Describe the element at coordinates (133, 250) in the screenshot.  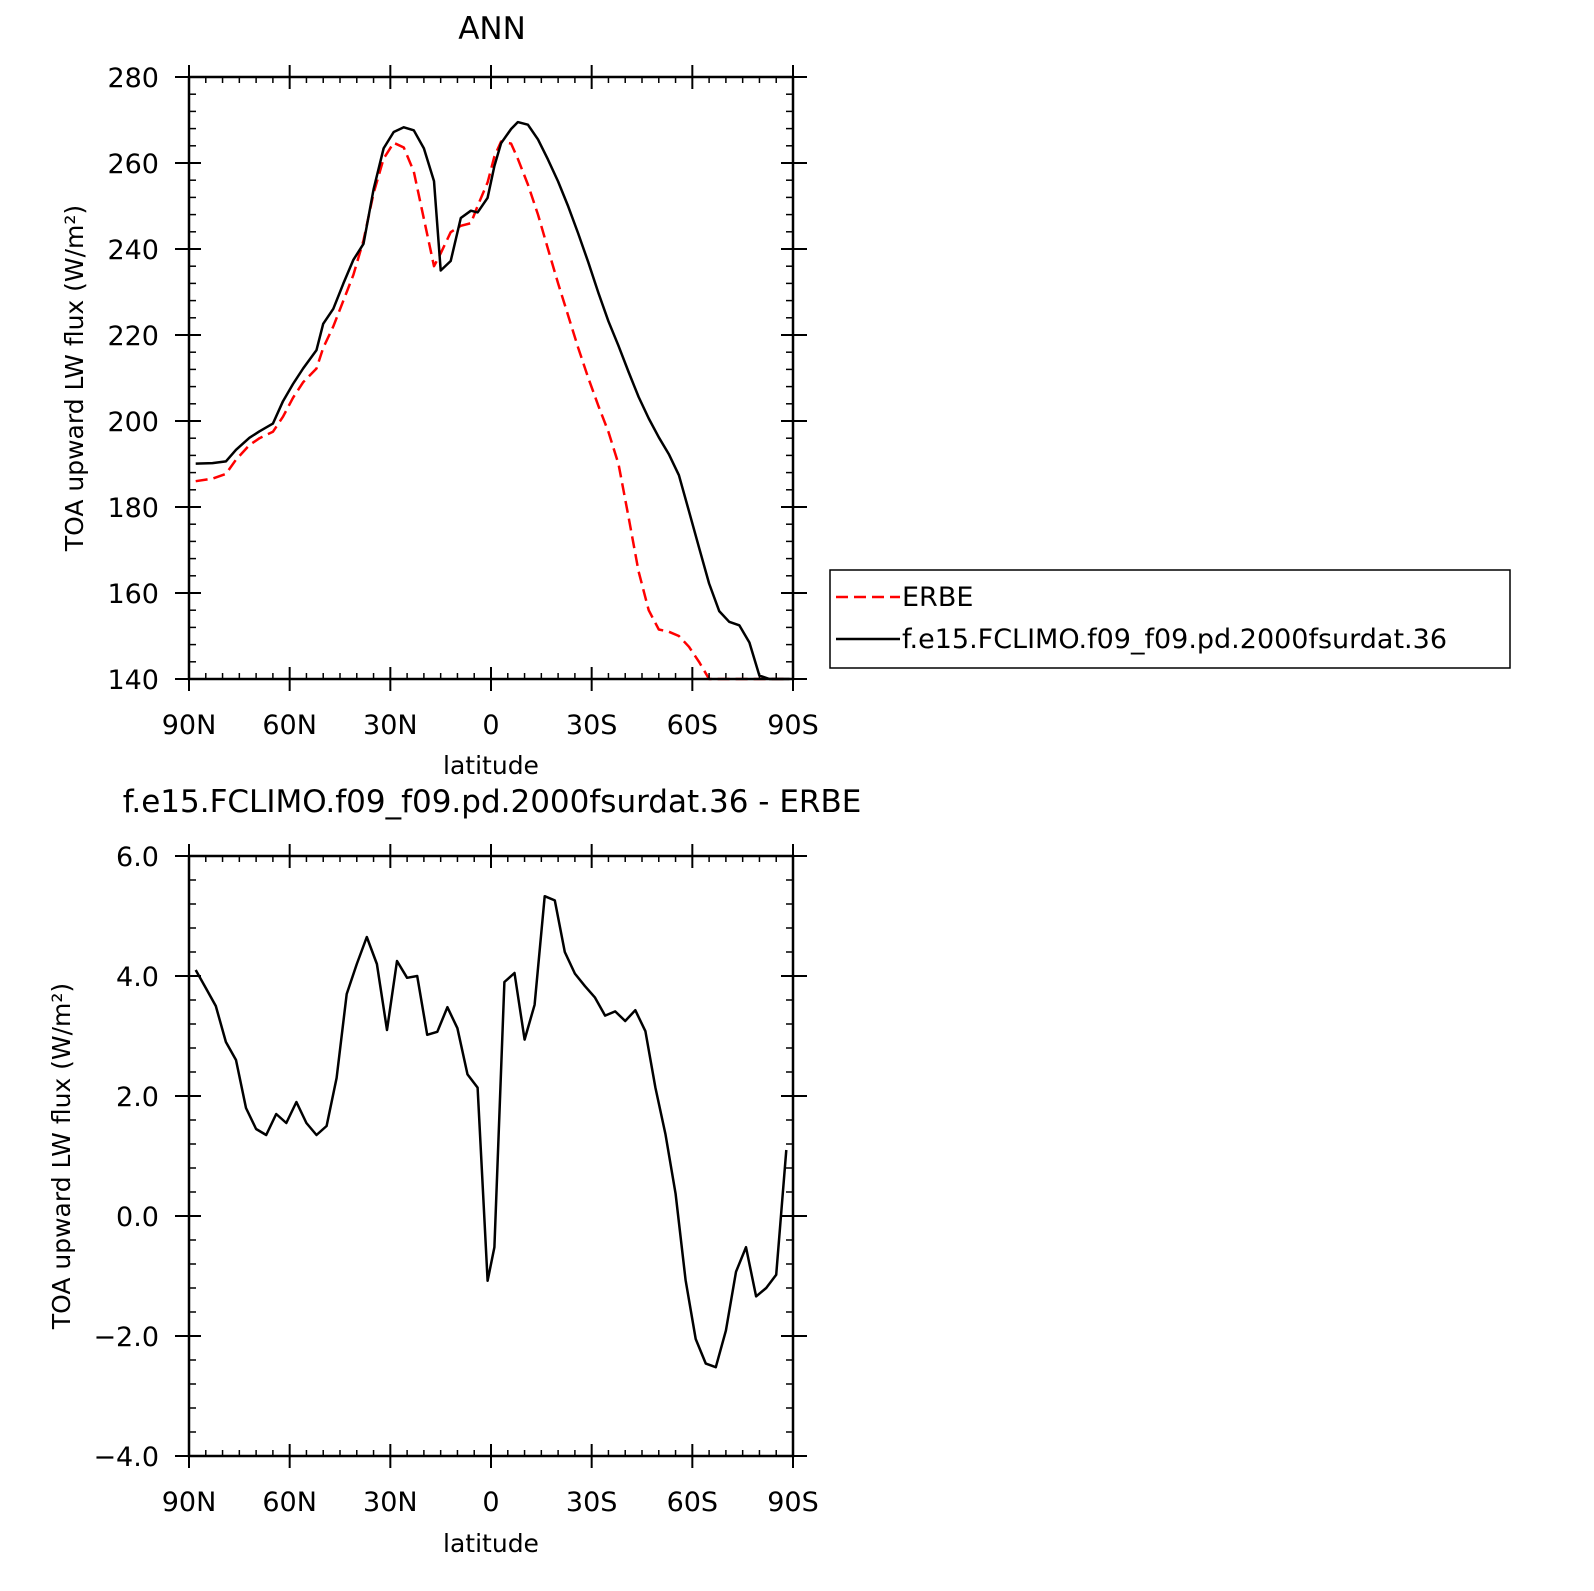
I see `top-y-tick-label: 240` at that location.